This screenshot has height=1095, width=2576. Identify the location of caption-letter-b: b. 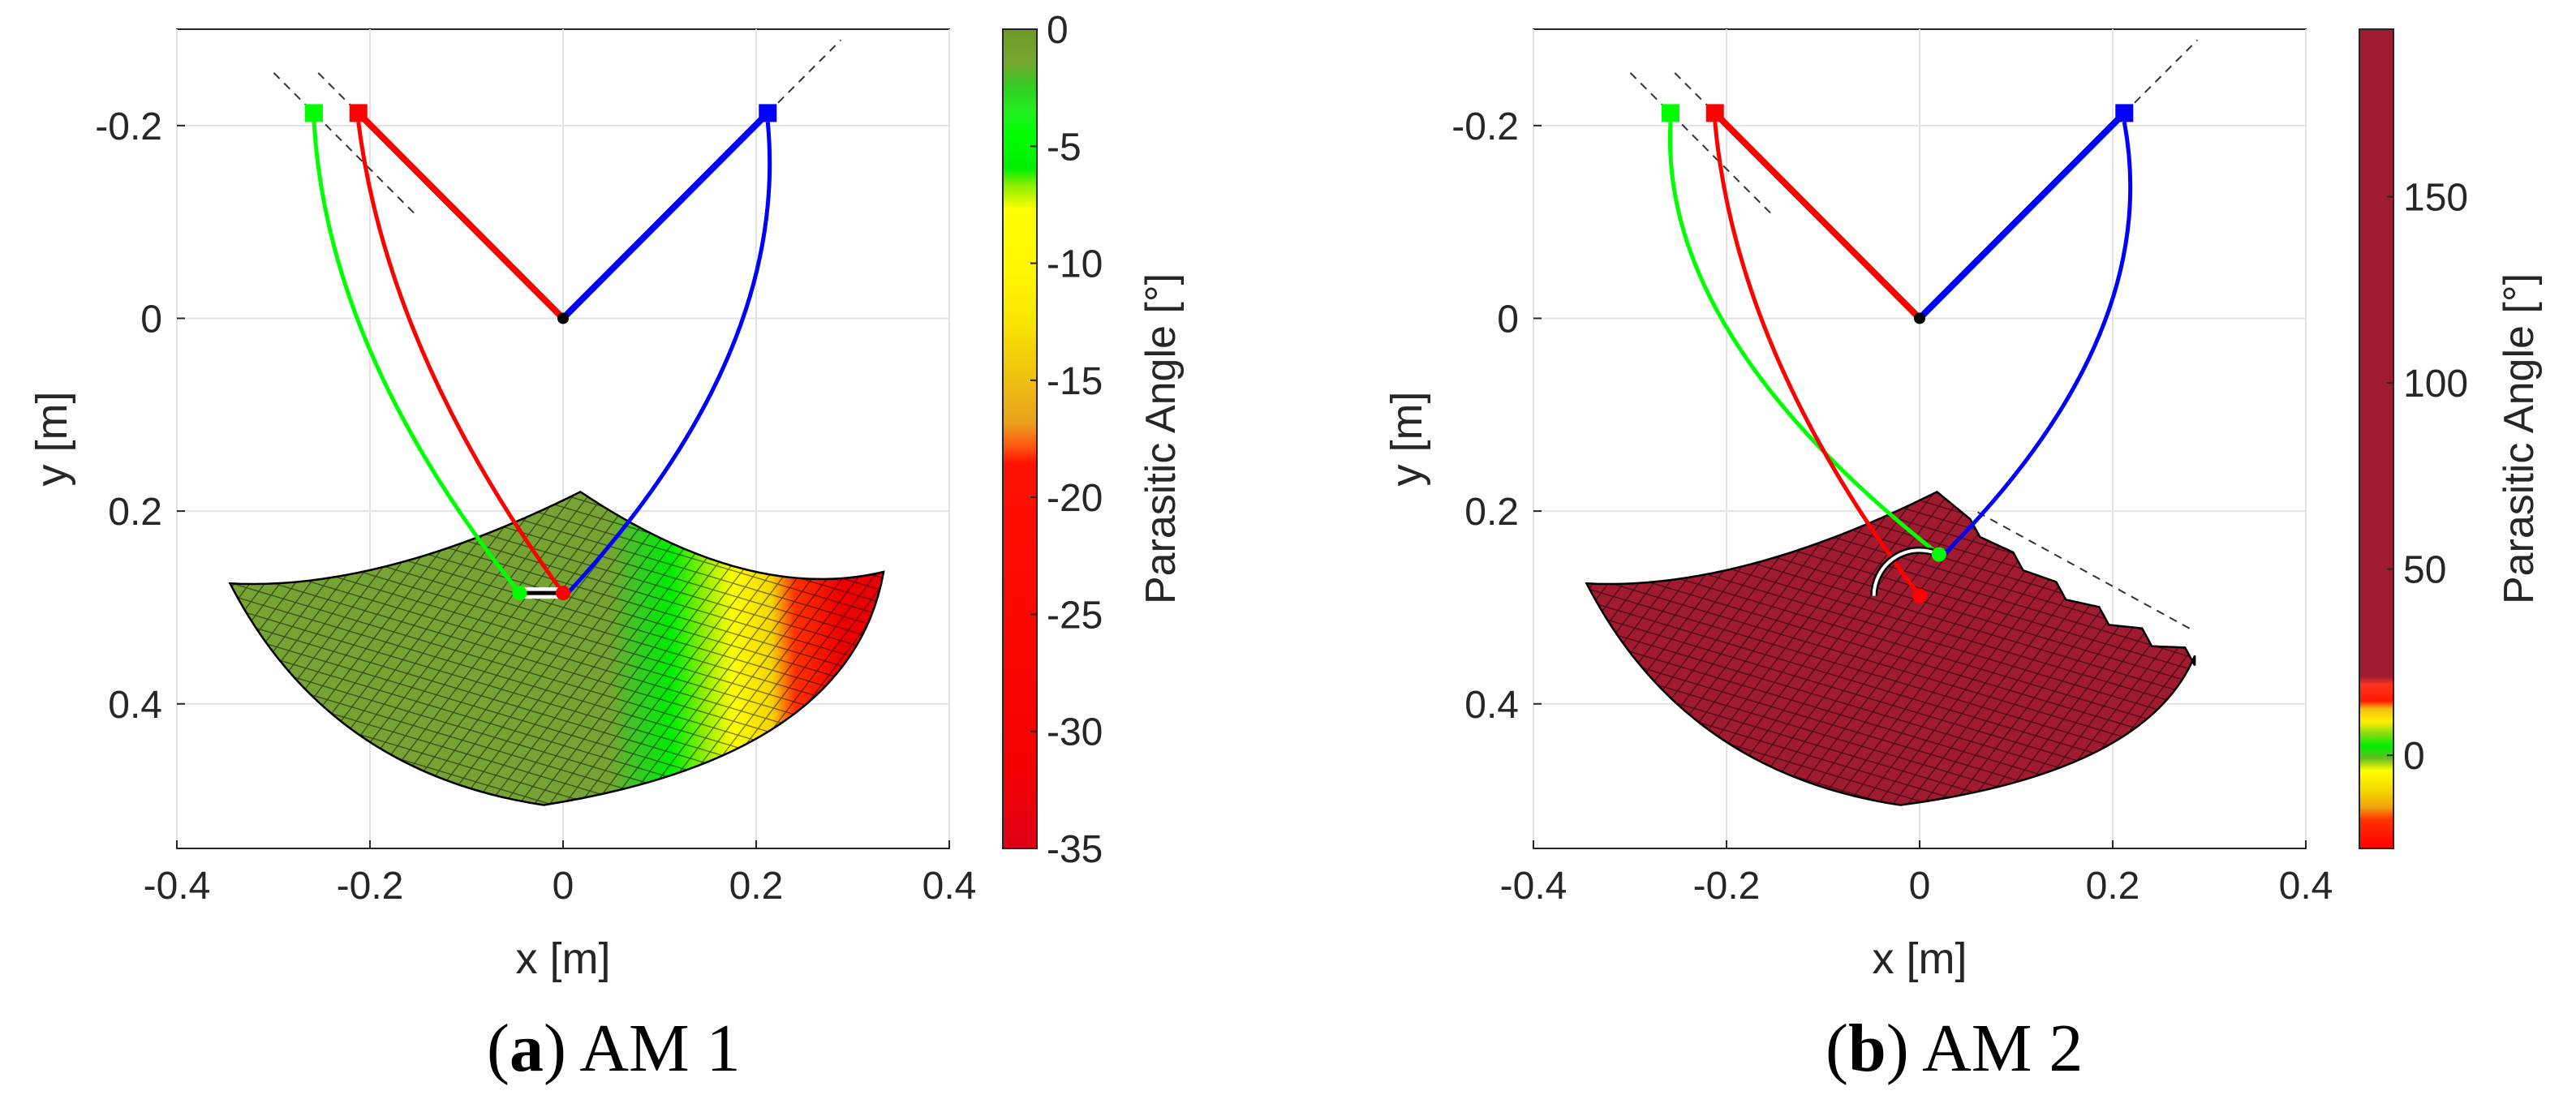
(1867, 1048).